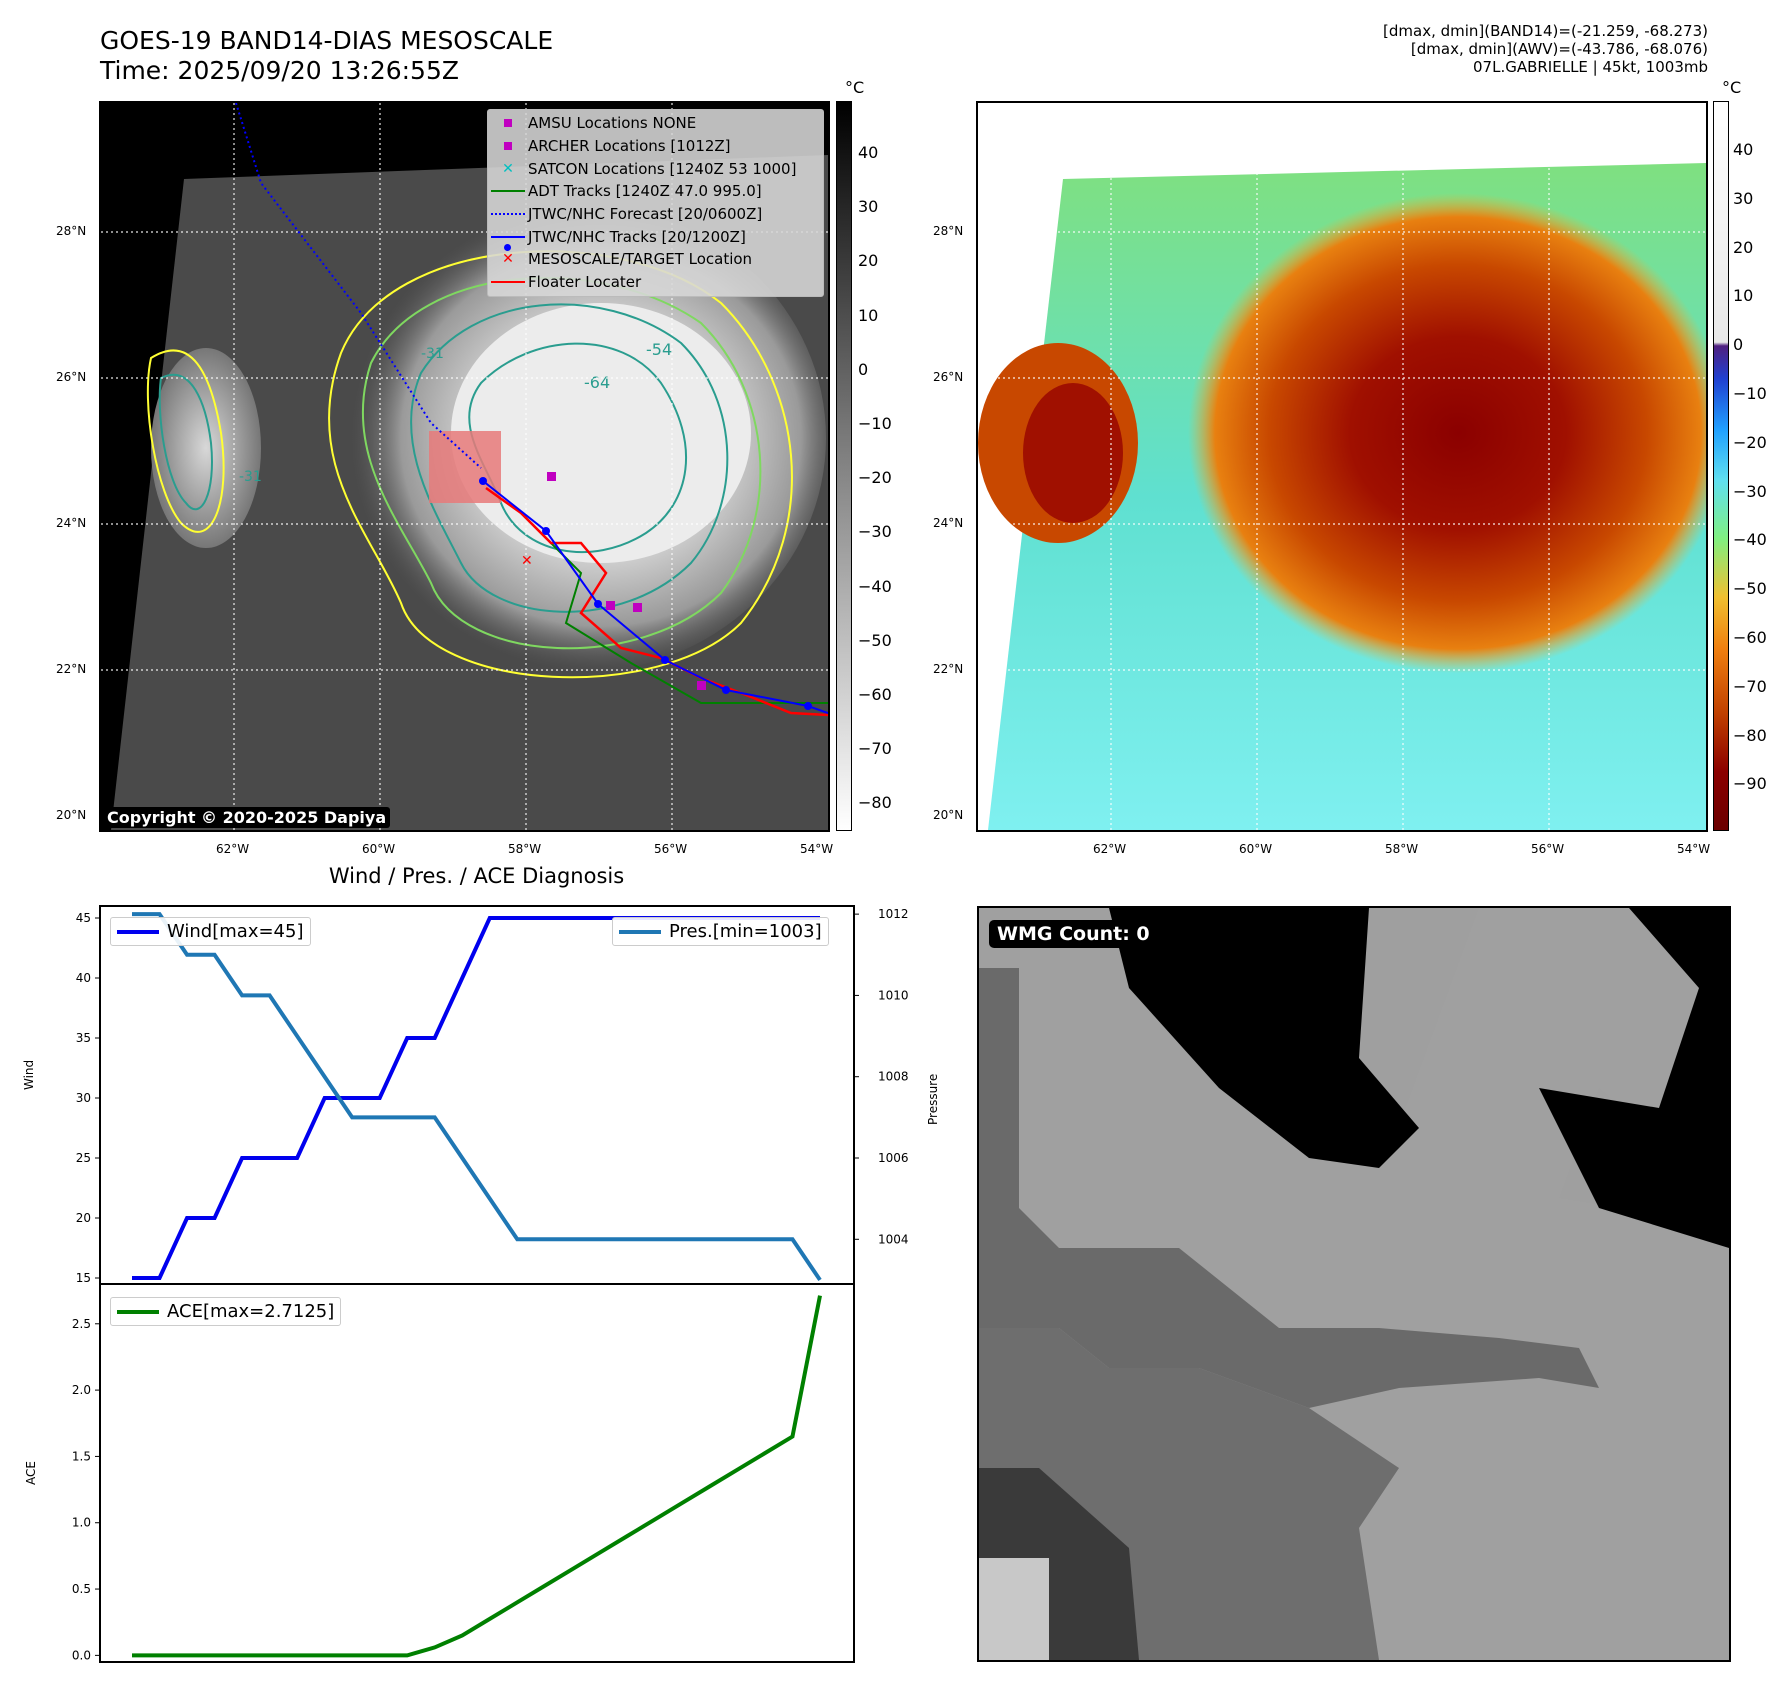  What do you see at coordinates (948, 377) in the screenshot?
I see `enh-lat-label: 26°N` at bounding box center [948, 377].